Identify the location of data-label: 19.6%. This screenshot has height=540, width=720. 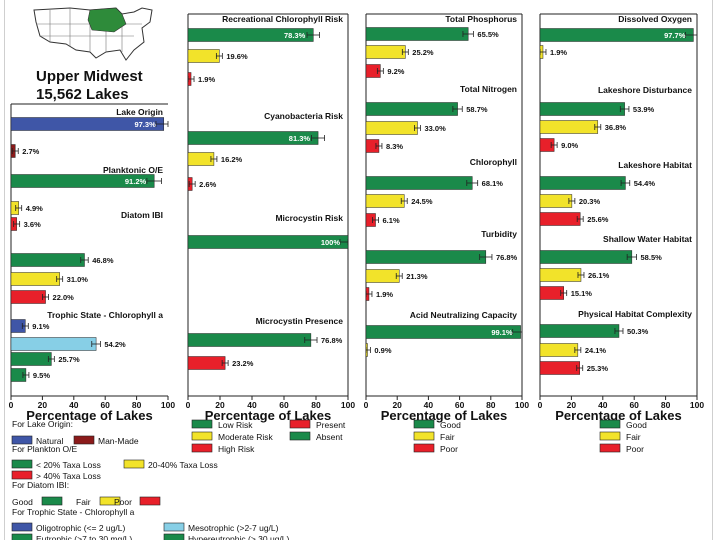
(237, 56).